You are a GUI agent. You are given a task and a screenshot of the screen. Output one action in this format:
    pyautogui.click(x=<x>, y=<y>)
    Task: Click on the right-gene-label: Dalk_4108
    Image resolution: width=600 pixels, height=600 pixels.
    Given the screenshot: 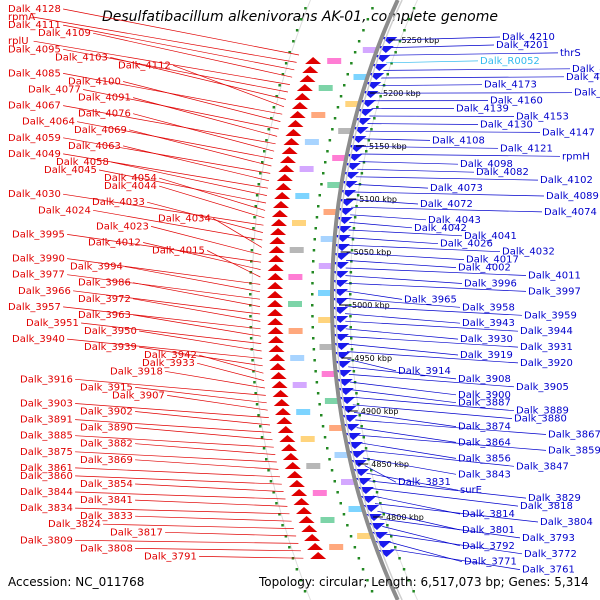 What is the action you would take?
    pyautogui.click(x=458, y=140)
    